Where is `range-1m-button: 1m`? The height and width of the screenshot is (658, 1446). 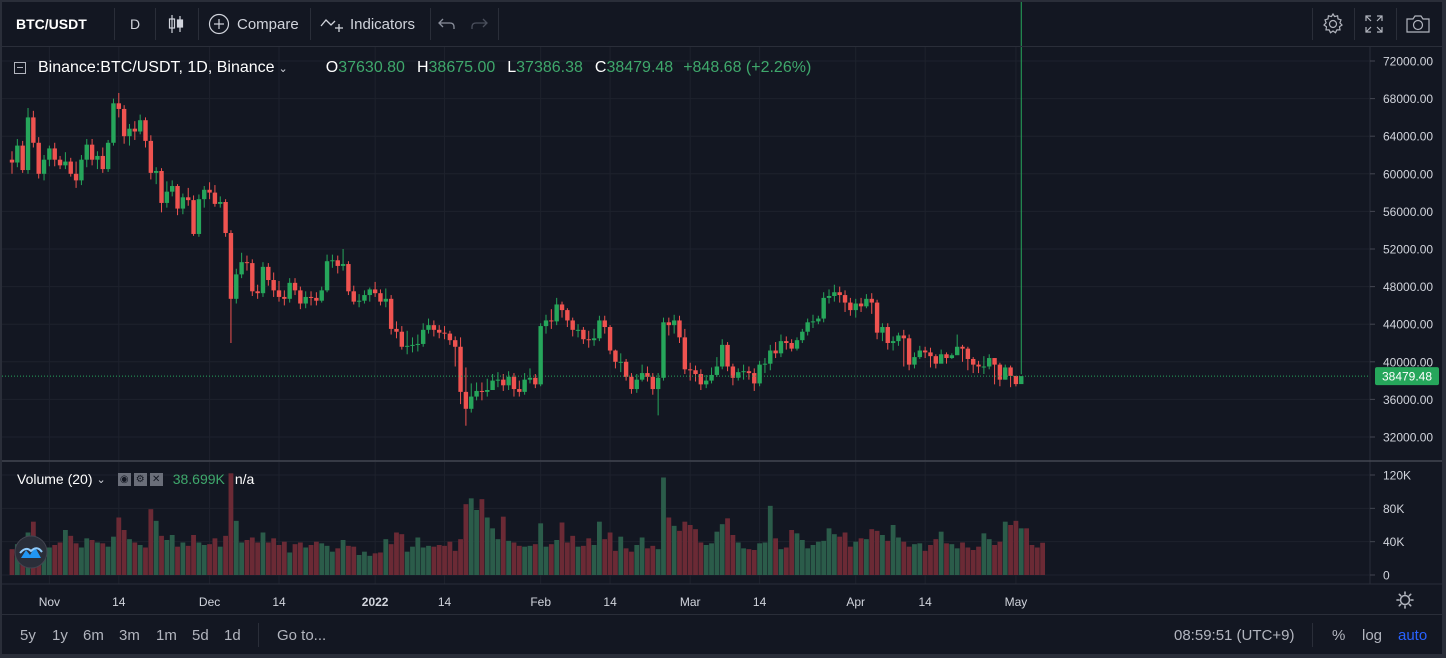
range-1m-button: 1m is located at coordinates (166, 635).